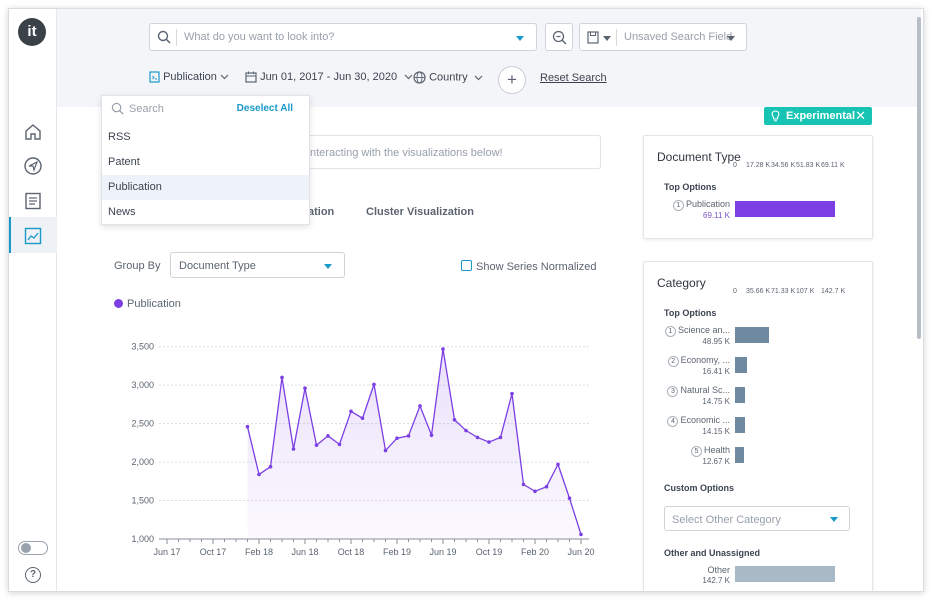 The image size is (932, 600). Describe the element at coordinates (122, 212) in the screenshot. I see `dropdown-option-news: News` at that location.